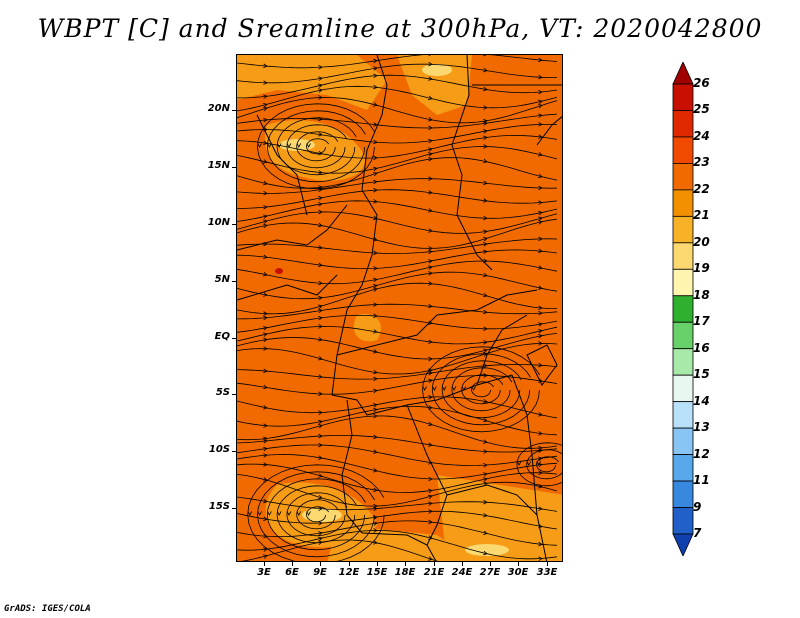 This screenshot has height=618, width=800. Describe the element at coordinates (701, 83) in the screenshot. I see `colorbar-label: 26` at that location.